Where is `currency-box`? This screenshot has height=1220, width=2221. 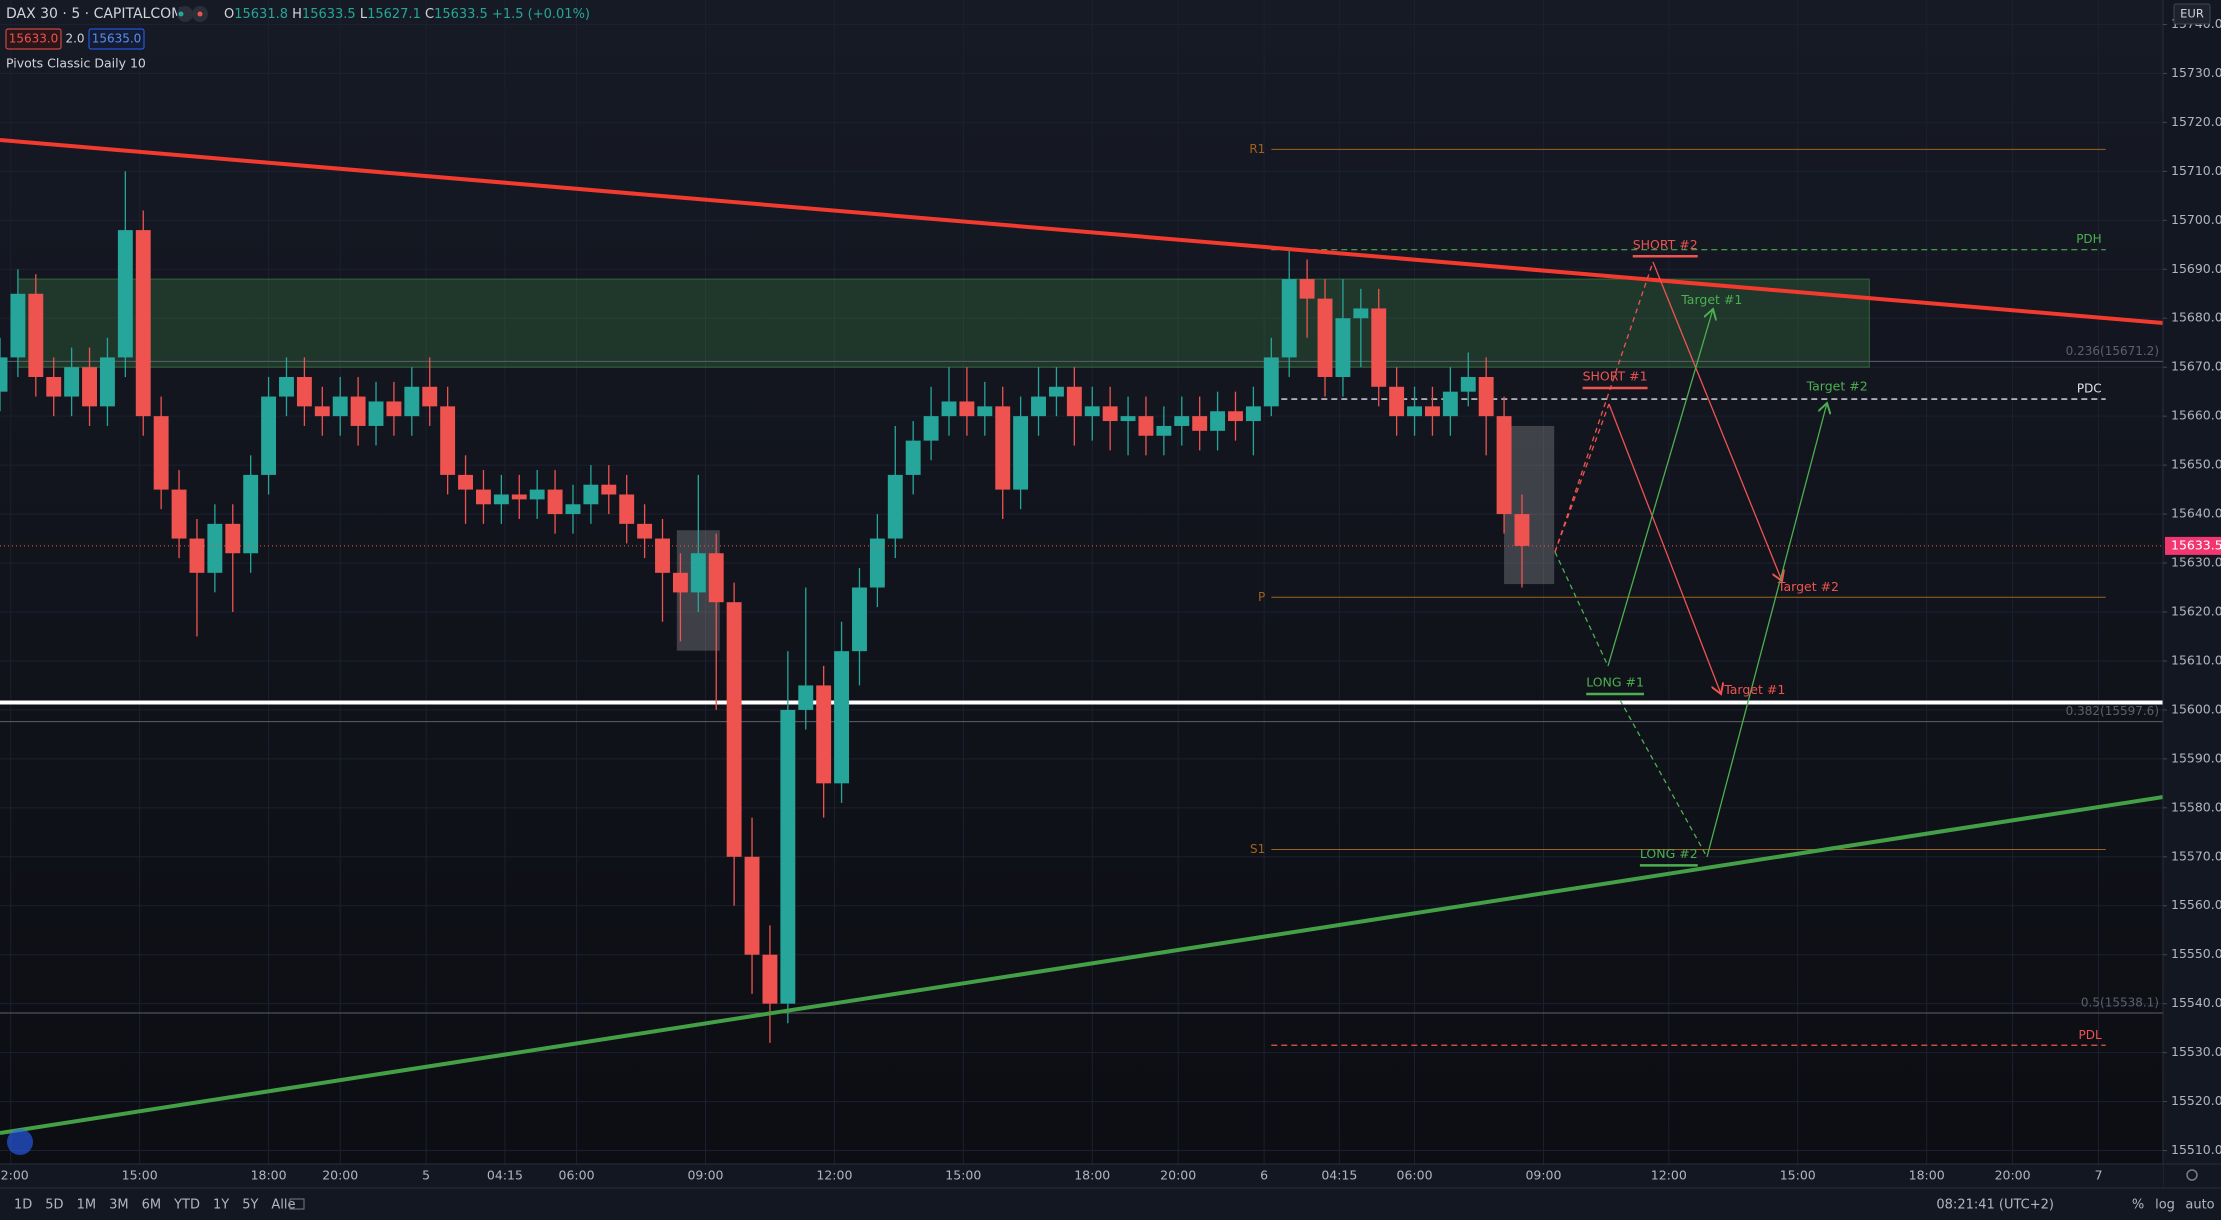 currency-box is located at coordinates (2192, 14).